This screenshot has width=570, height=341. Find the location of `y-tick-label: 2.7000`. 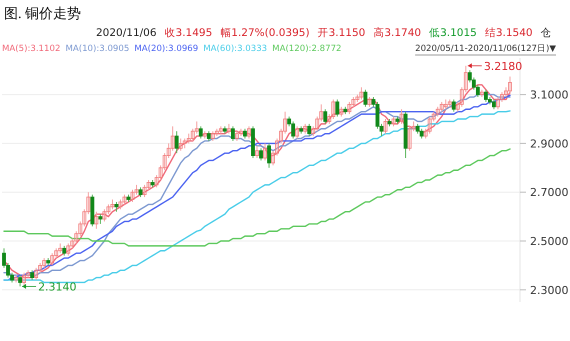

y-tick-label: 2.7000 is located at coordinates (549, 193).